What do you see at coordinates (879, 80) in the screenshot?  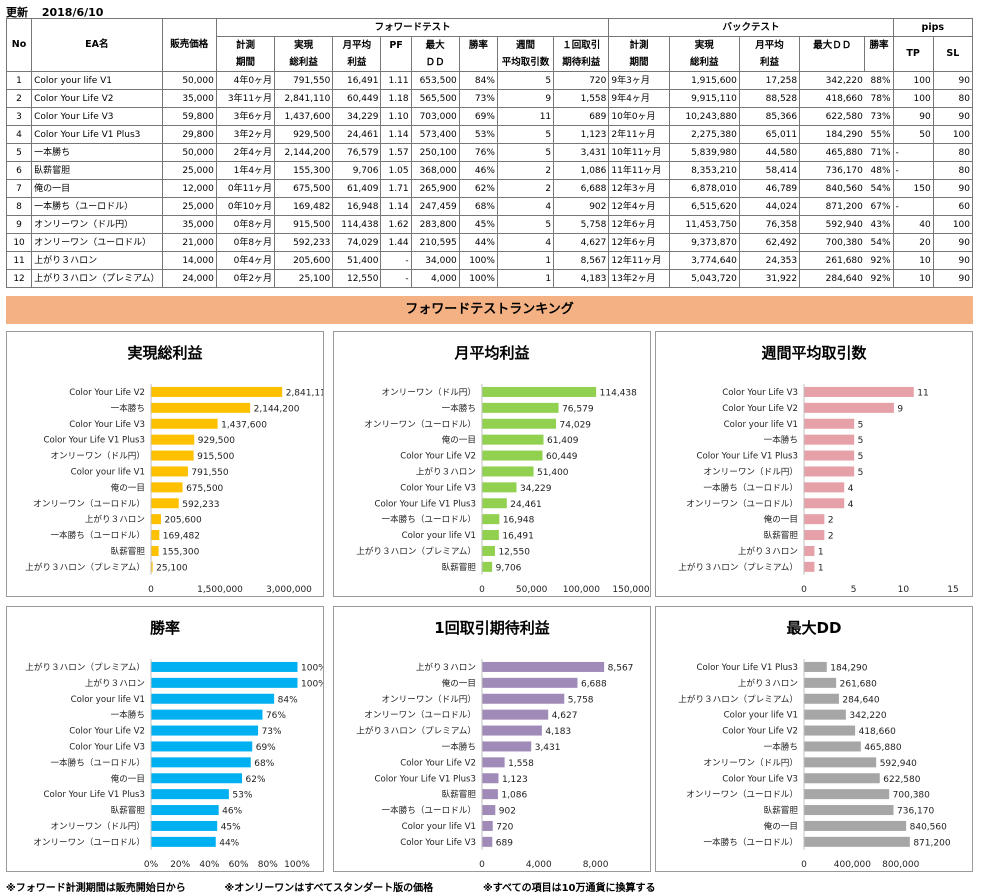 I see `cell-bt-win: 88%` at bounding box center [879, 80].